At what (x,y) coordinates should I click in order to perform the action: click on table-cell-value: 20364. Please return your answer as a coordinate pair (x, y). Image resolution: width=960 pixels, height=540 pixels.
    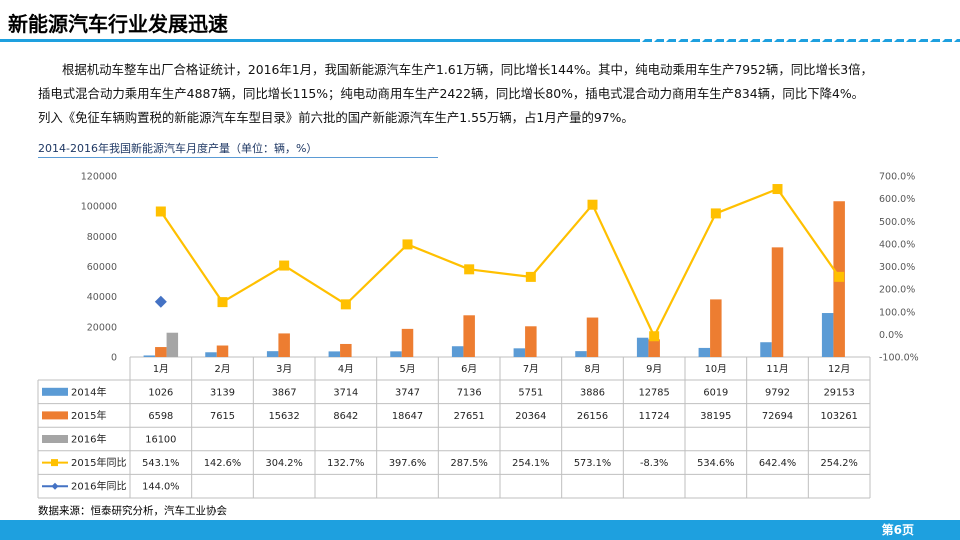
    Looking at the image, I should click on (530, 416).